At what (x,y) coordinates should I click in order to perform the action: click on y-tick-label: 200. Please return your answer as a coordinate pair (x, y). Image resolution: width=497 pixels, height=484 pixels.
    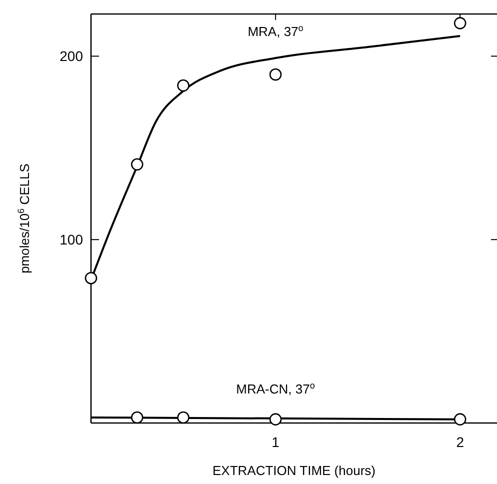
    Looking at the image, I should click on (72, 56).